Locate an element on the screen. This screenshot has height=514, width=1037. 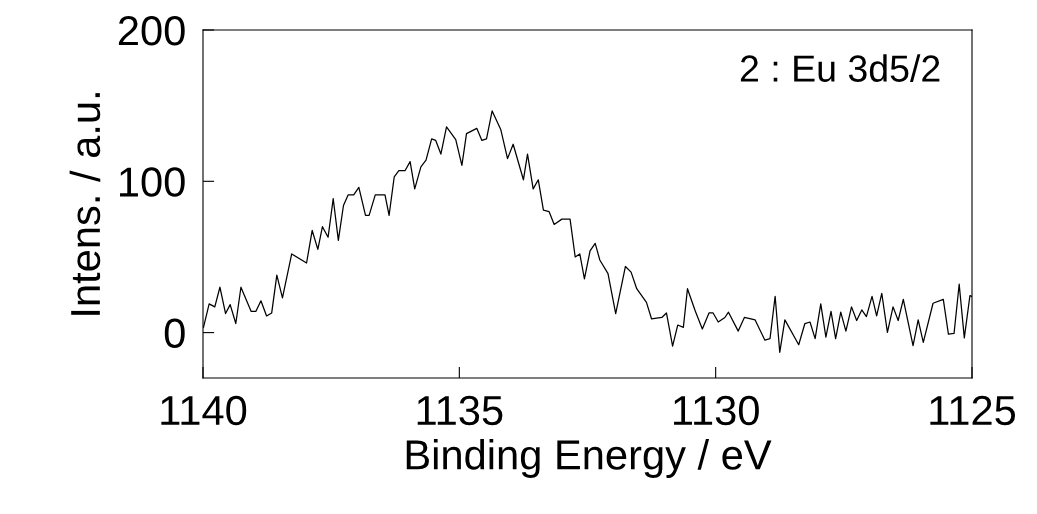
x-tick-label: 1140 is located at coordinates (204, 410).